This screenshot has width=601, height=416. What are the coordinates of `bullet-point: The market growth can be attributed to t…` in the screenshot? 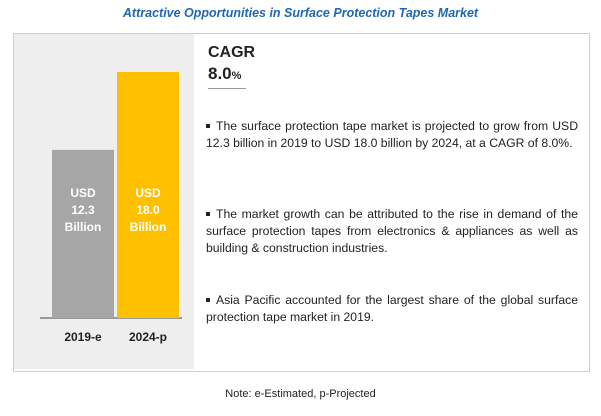 It's located at (392, 231).